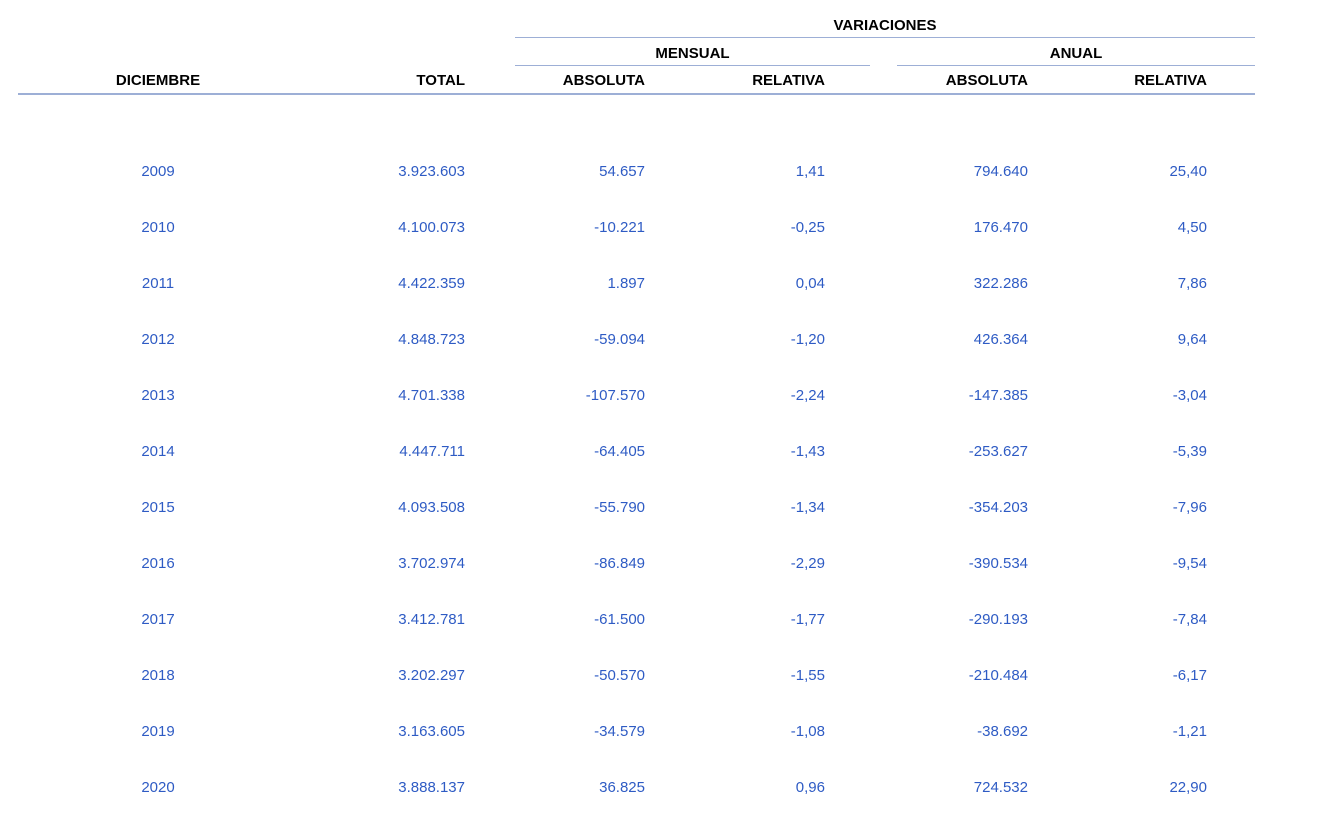  I want to click on cell-mensual-absoluta: -107.570, so click(615, 395).